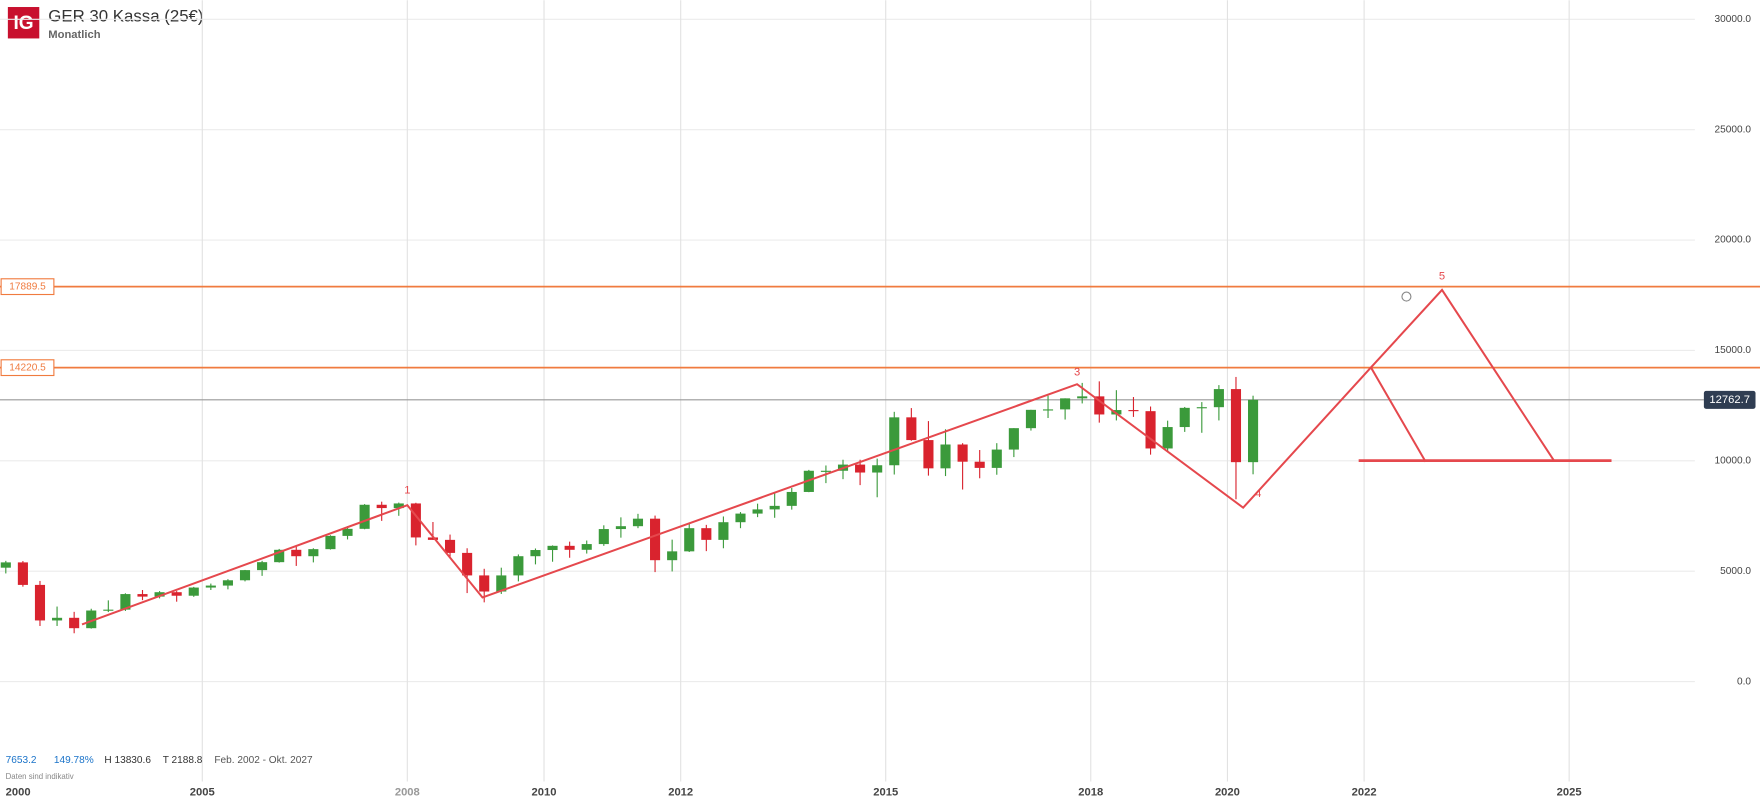 The image size is (1760, 802). I want to click on note: Daten sind indikativ, so click(40, 776).